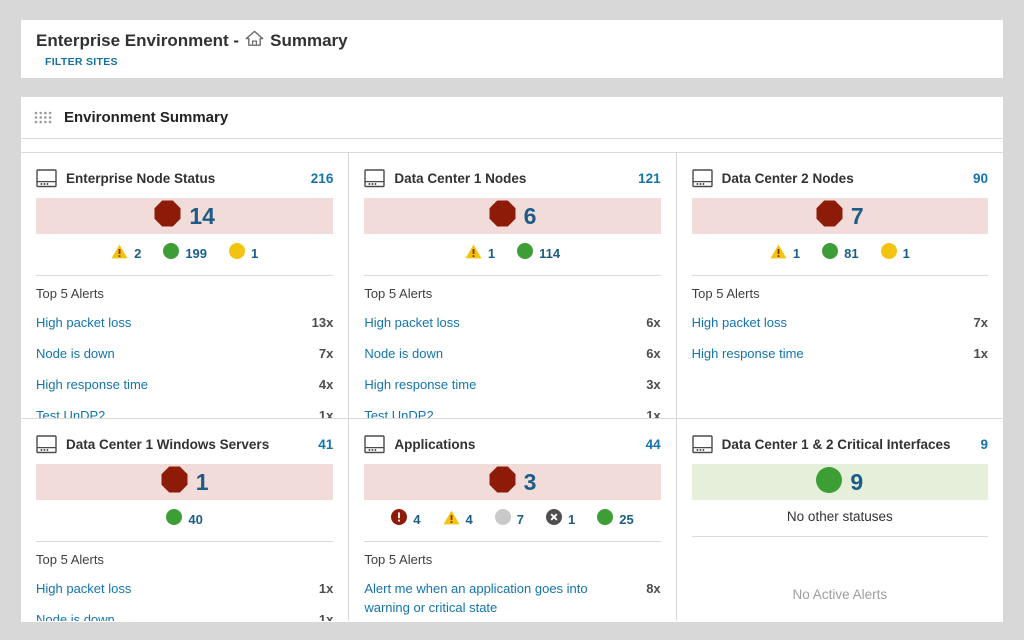  I want to click on alert-row: High response time 3x, so click(512, 384).